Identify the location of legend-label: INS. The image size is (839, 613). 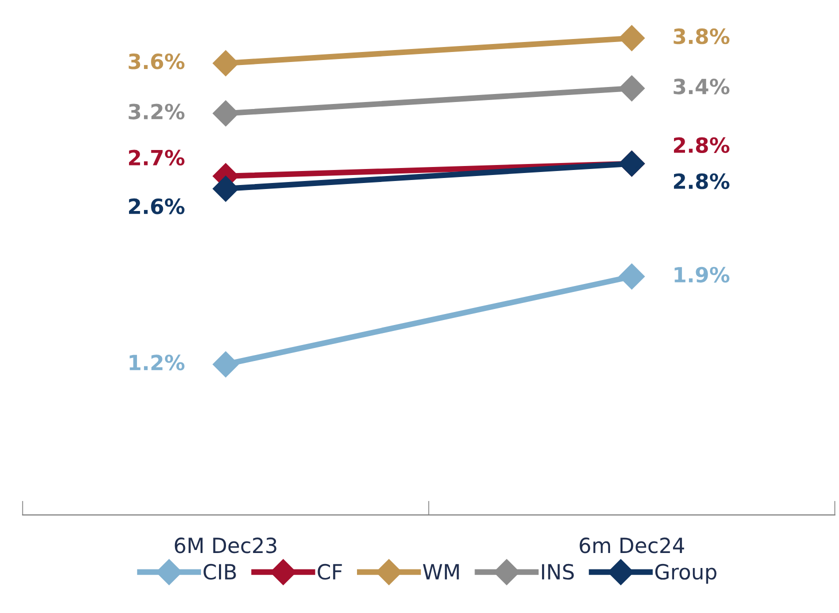
(558, 572).